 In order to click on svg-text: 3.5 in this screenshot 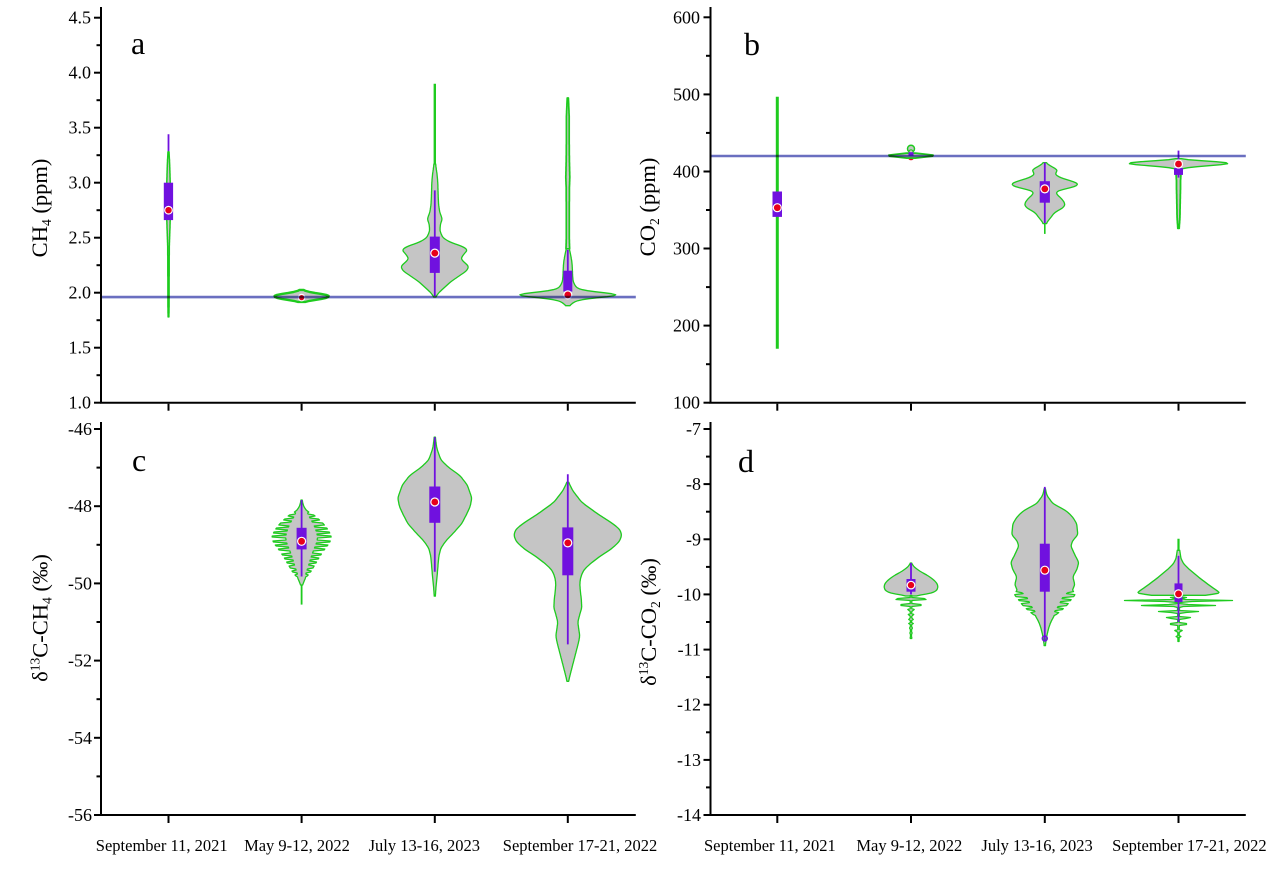, I will do `click(80, 128)`.